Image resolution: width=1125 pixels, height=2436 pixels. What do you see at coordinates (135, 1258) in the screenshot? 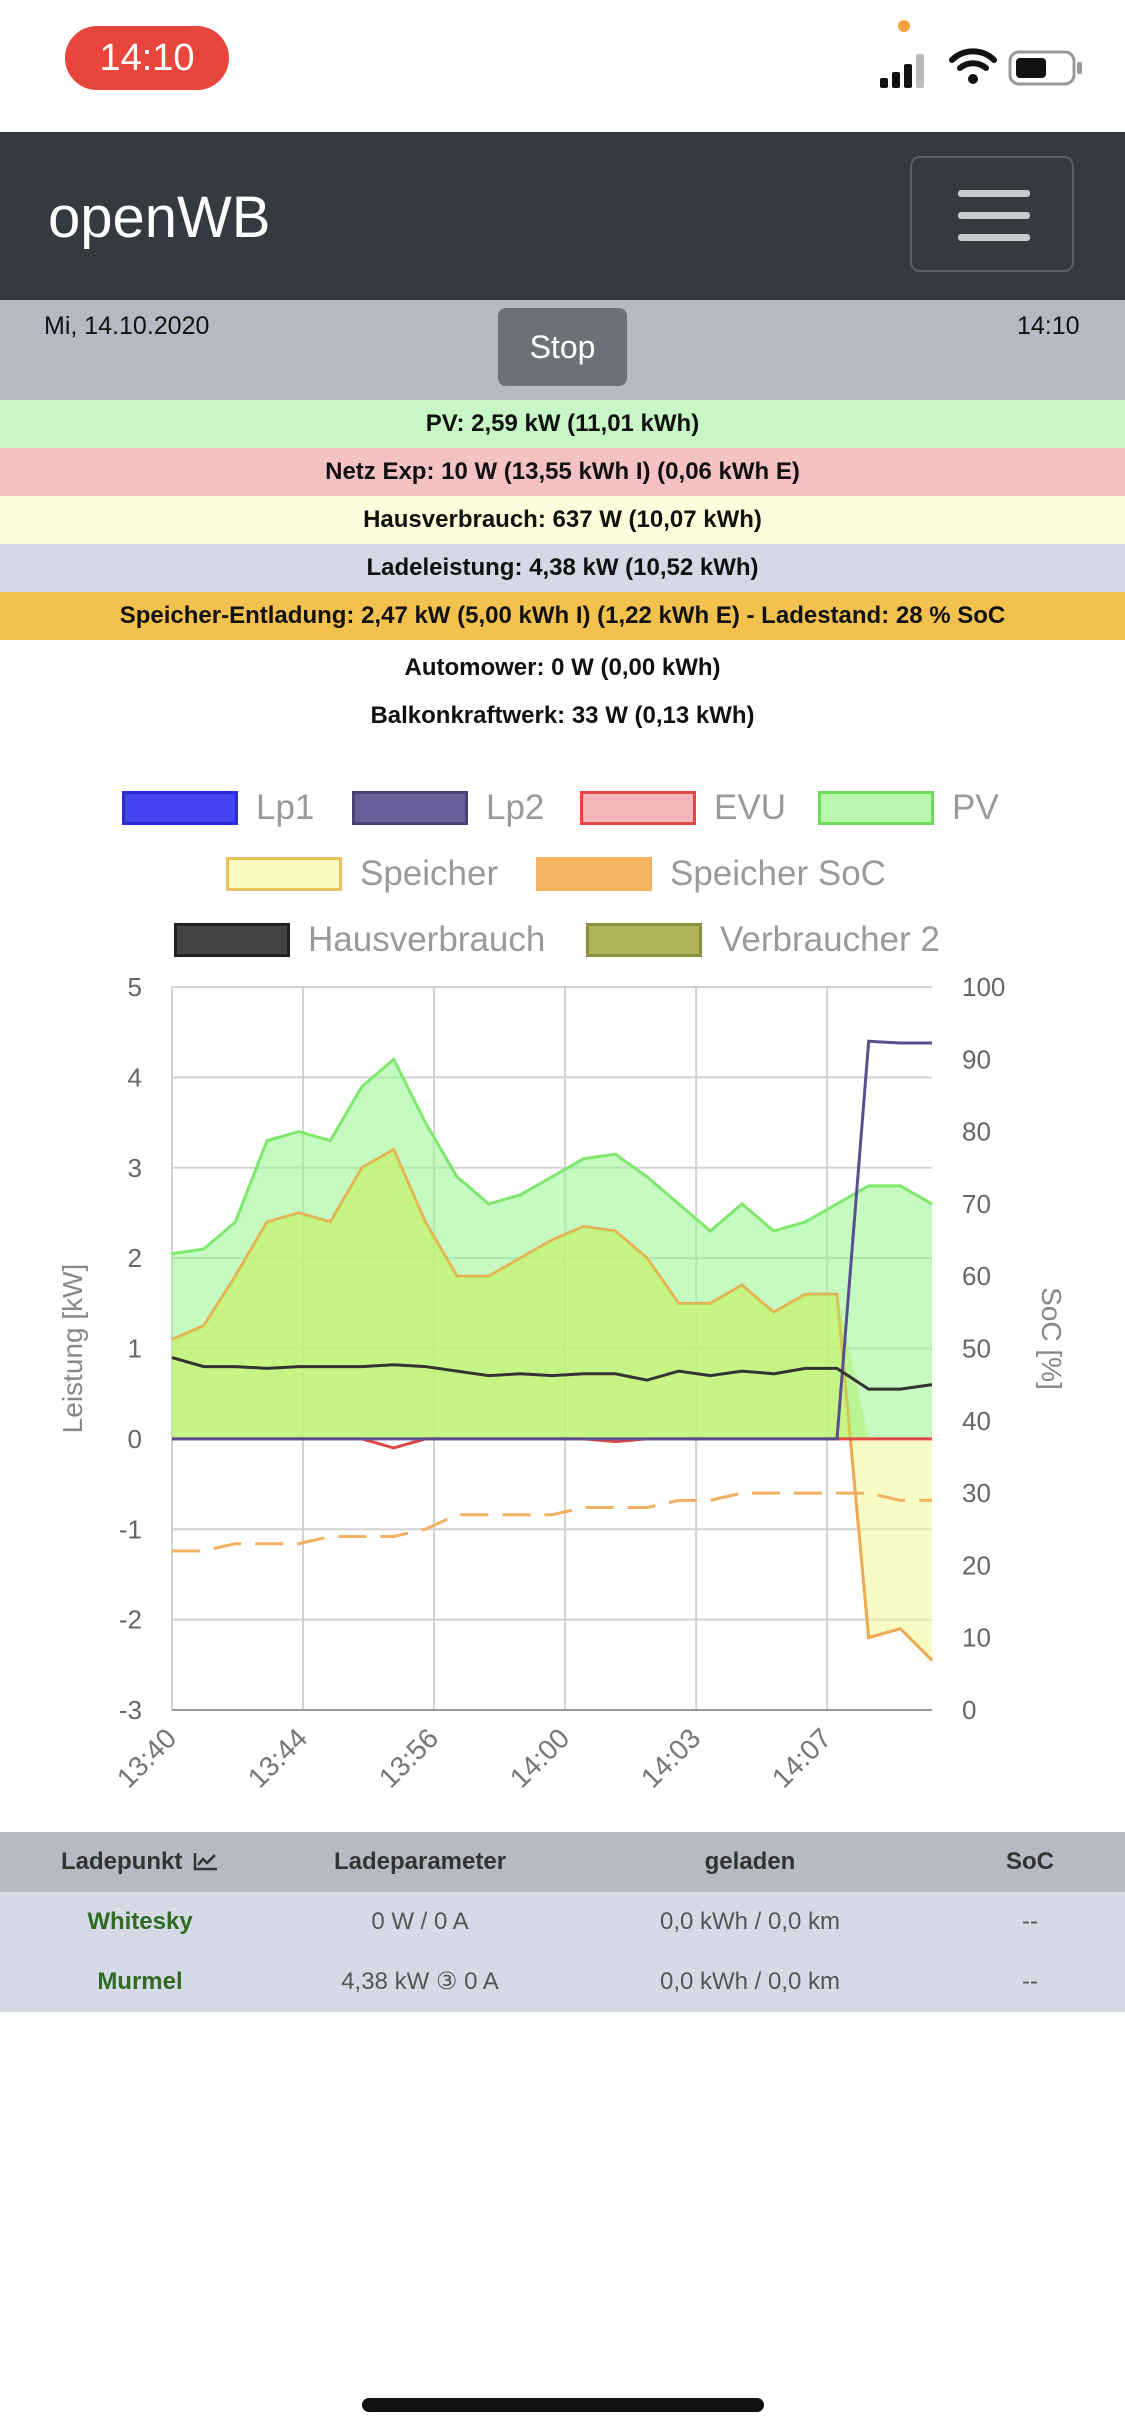
I see `y-tick-label: 2` at bounding box center [135, 1258].